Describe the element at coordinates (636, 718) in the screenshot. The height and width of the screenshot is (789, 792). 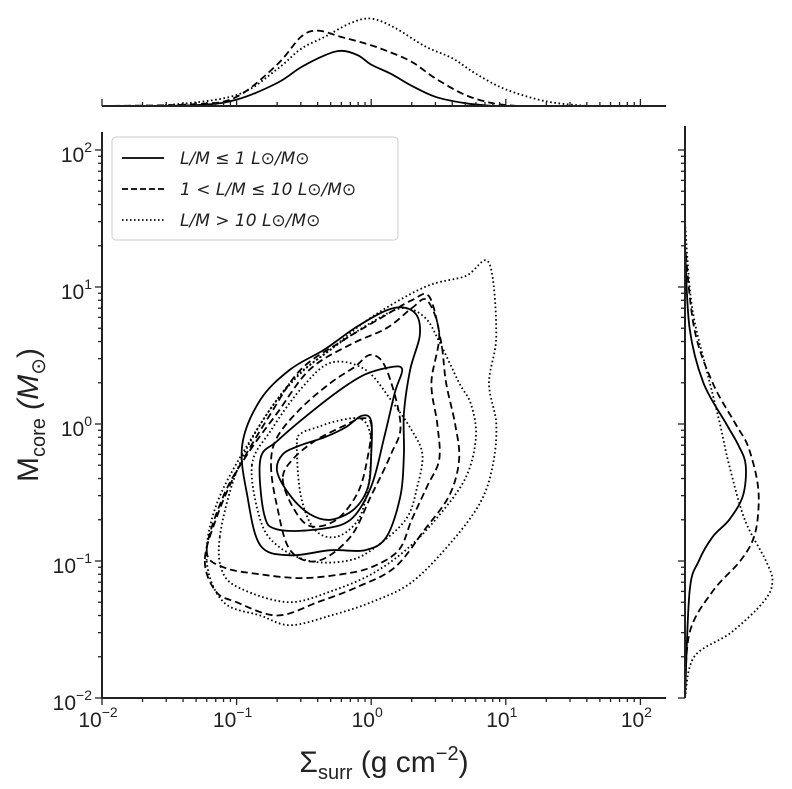
I see `x-tick-label: 10²` at that location.